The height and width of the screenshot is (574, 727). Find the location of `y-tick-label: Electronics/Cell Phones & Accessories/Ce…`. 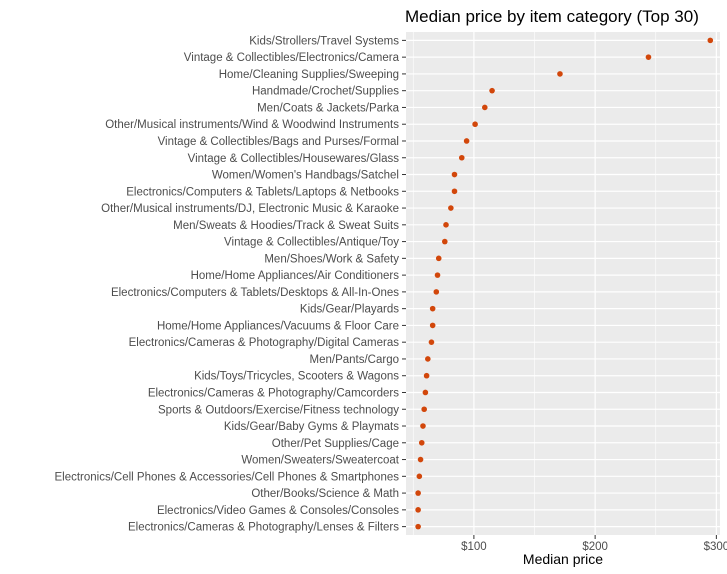

y-tick-label: Electronics/Cell Phones & Accessories/Ce… is located at coordinates (226, 477).